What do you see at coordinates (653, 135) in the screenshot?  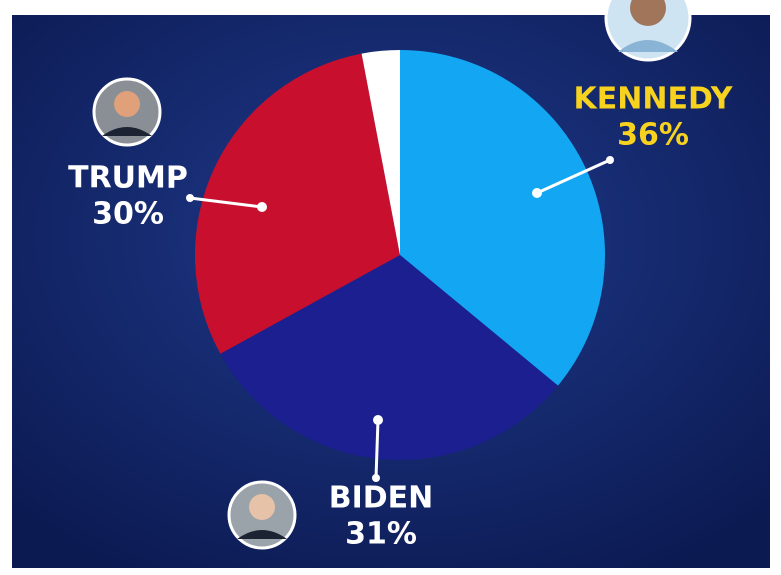 I see `slice-value: 36%` at bounding box center [653, 135].